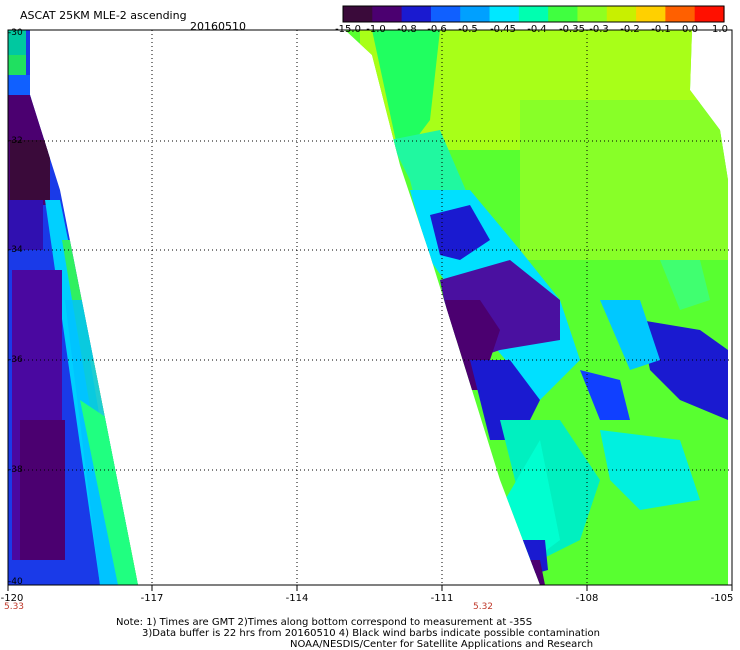 The image size is (740, 650). I want to click on lon-label: -108, so click(587, 598).